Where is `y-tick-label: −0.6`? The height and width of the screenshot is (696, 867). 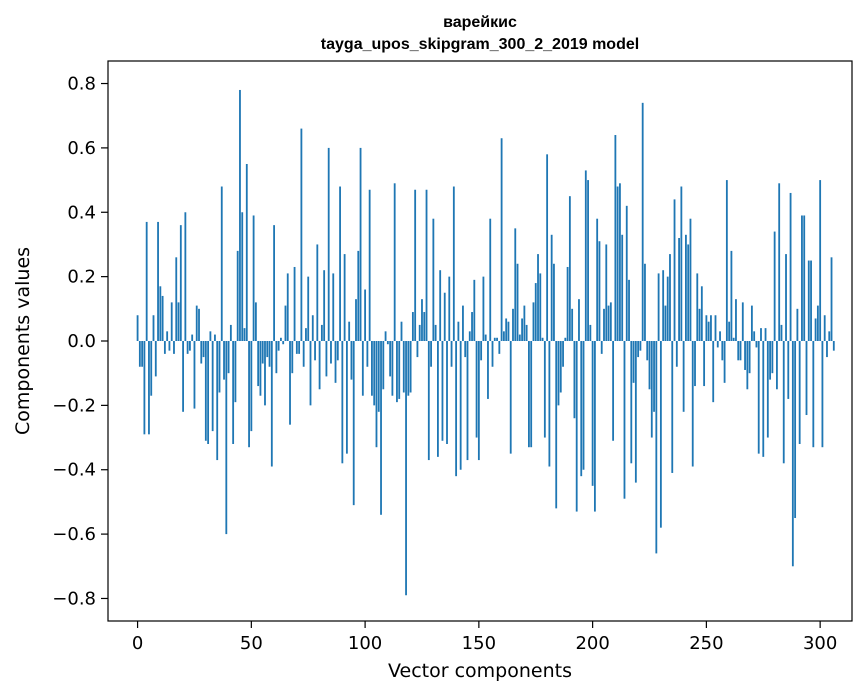
y-tick-label: −0.6 is located at coordinates (74, 534).